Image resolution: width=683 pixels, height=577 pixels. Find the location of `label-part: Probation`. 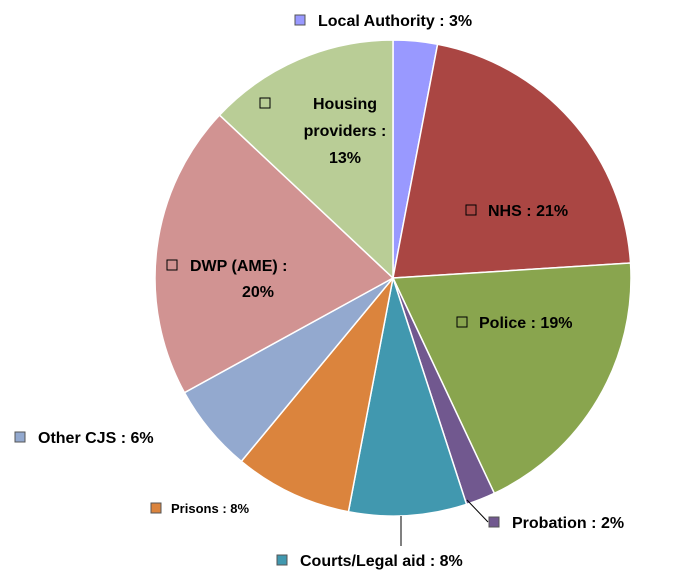

label-part: Probation is located at coordinates (549, 523).